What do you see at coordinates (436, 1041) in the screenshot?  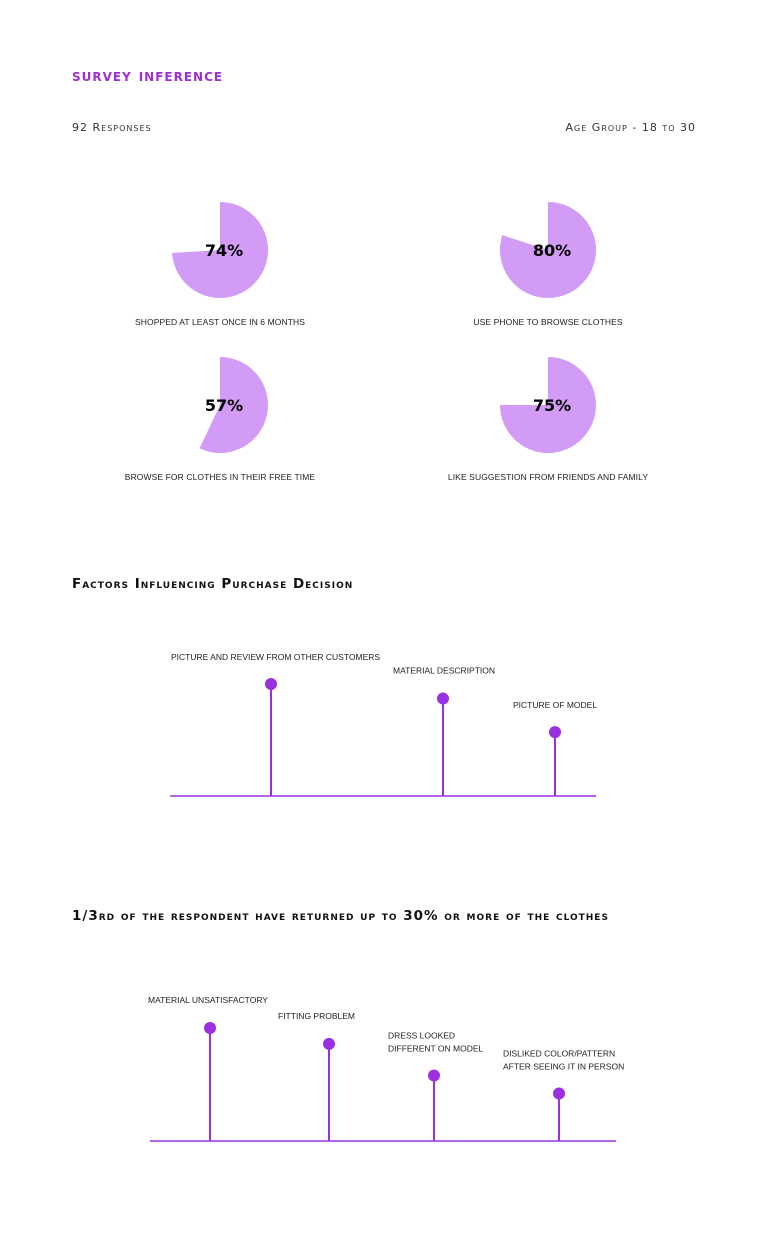 I see `lollipop-label: DRESS LOOKED DIFFERENT ON MODEL` at bounding box center [436, 1041].